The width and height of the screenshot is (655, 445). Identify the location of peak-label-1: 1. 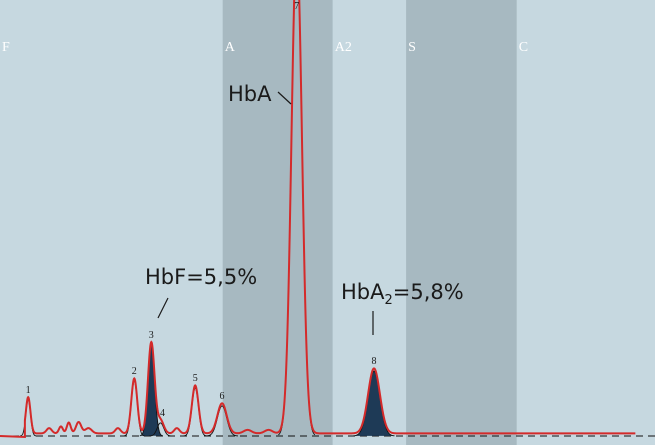
(28, 390).